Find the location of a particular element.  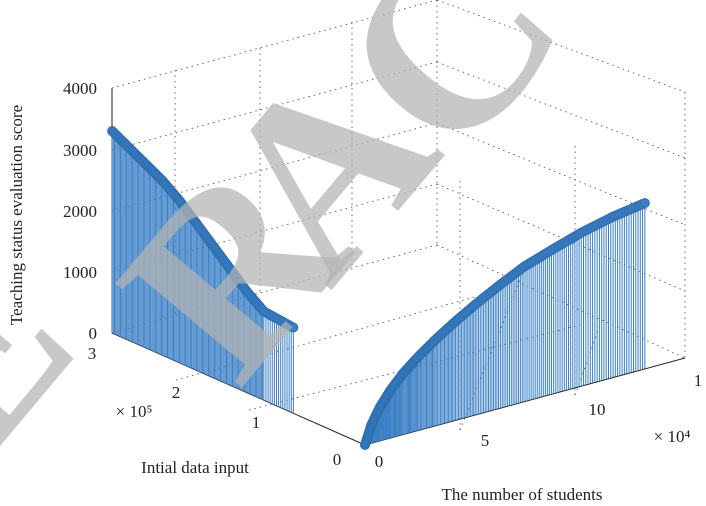

y-tick-label: 2 is located at coordinates (176, 392).